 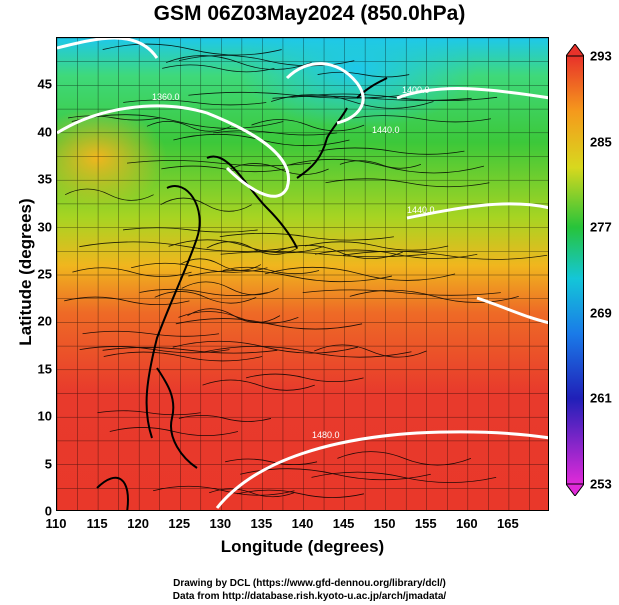 What do you see at coordinates (601, 398) in the screenshot?
I see `colorbar-label: 261` at bounding box center [601, 398].